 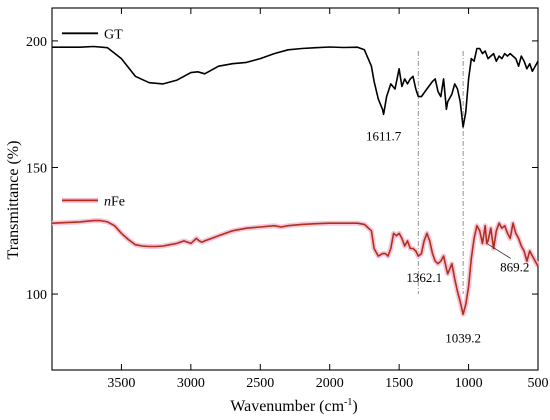 What do you see at coordinates (424, 277) in the screenshot?
I see `annotation-label: 1362.1` at bounding box center [424, 277].